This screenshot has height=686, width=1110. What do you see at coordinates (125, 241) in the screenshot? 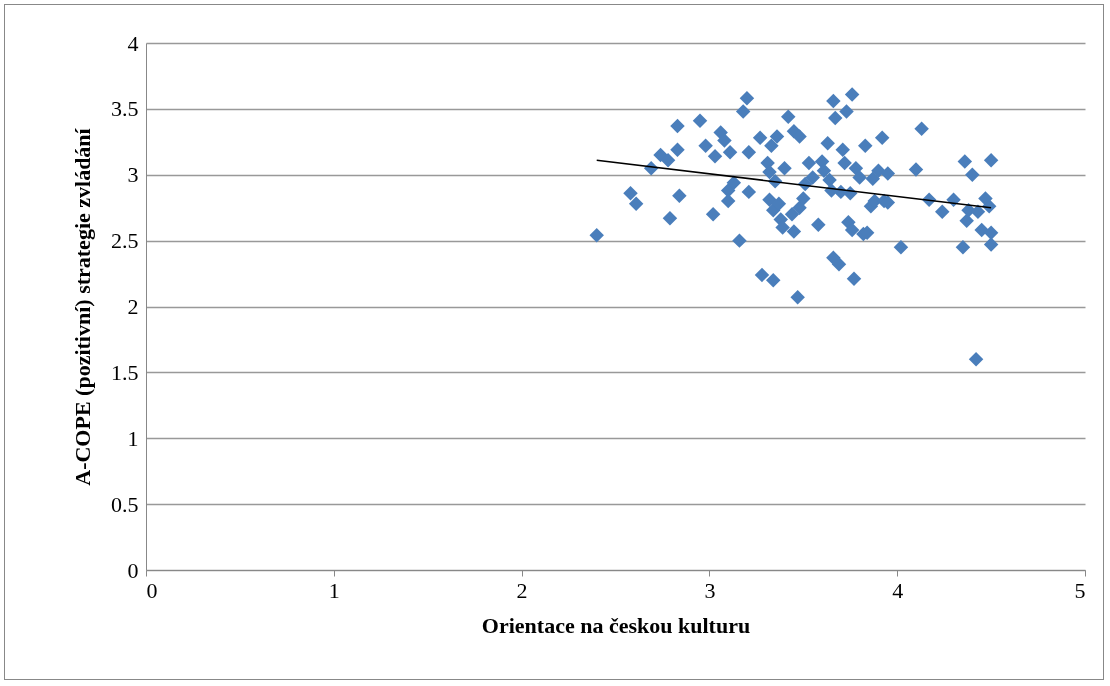
I see `y-tick-label: 2.5` at bounding box center [125, 241].